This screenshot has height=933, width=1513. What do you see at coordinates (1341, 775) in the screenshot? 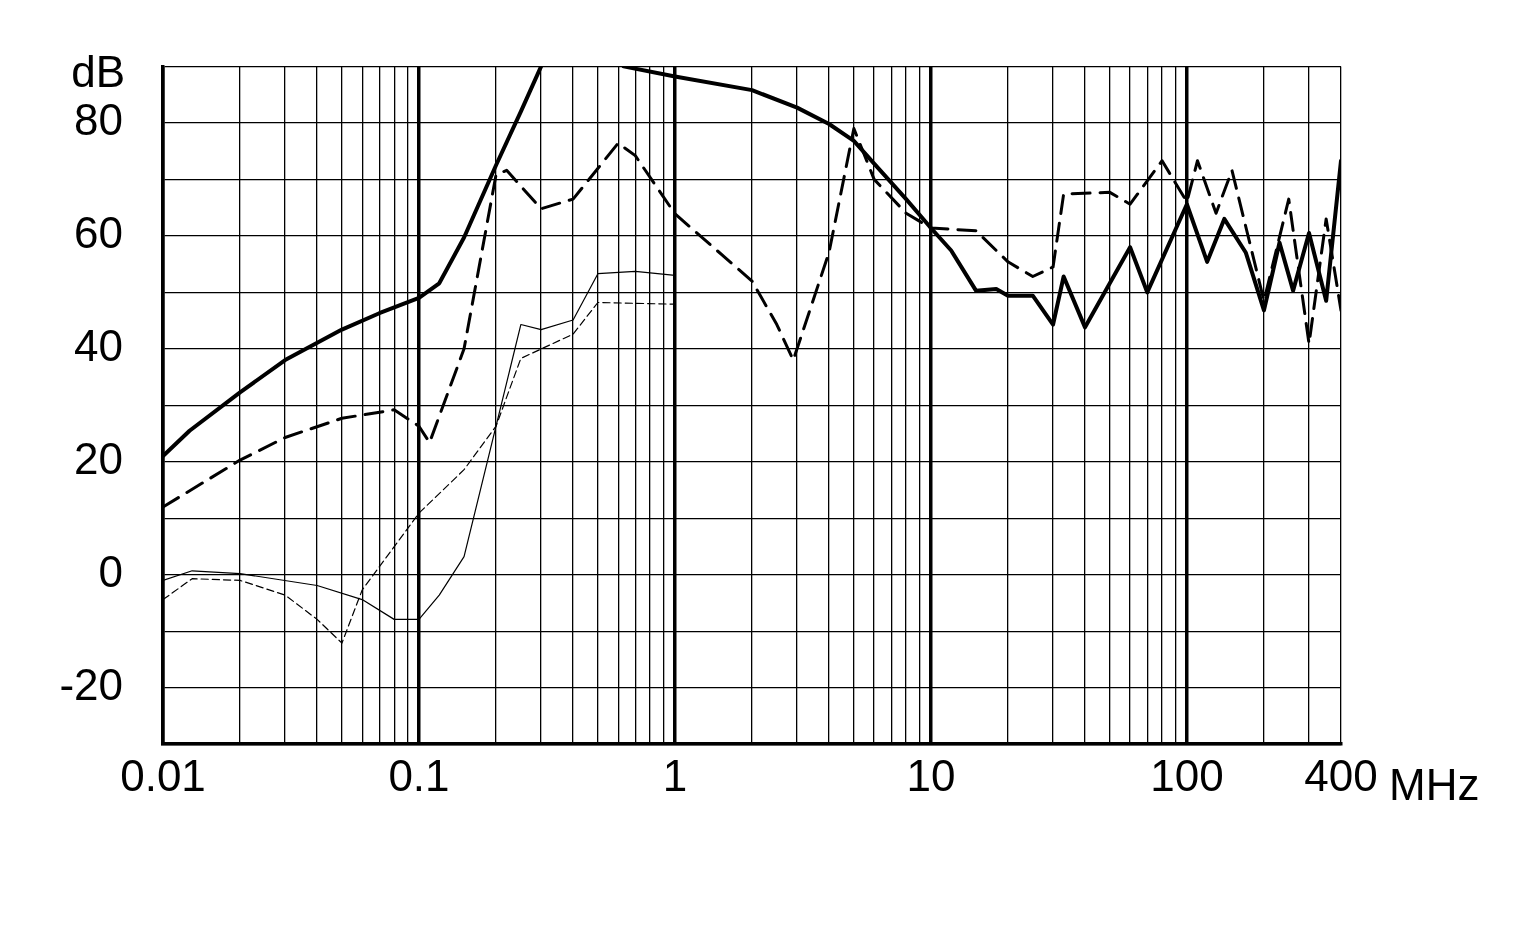
I see `x-tick-label: 400` at bounding box center [1341, 775].